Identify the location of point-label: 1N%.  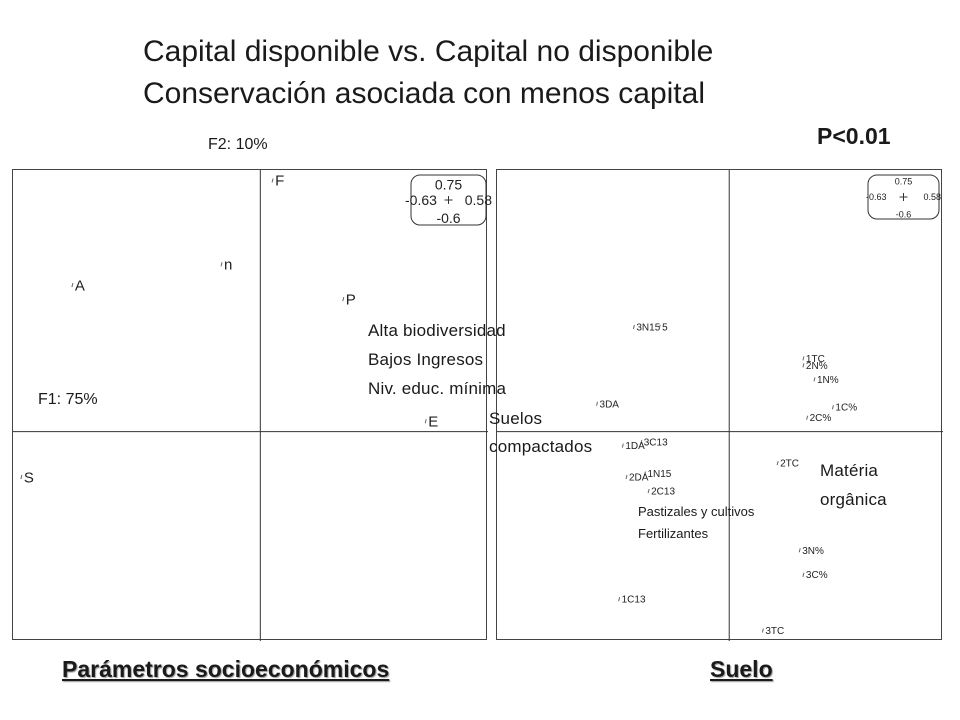
(828, 380).